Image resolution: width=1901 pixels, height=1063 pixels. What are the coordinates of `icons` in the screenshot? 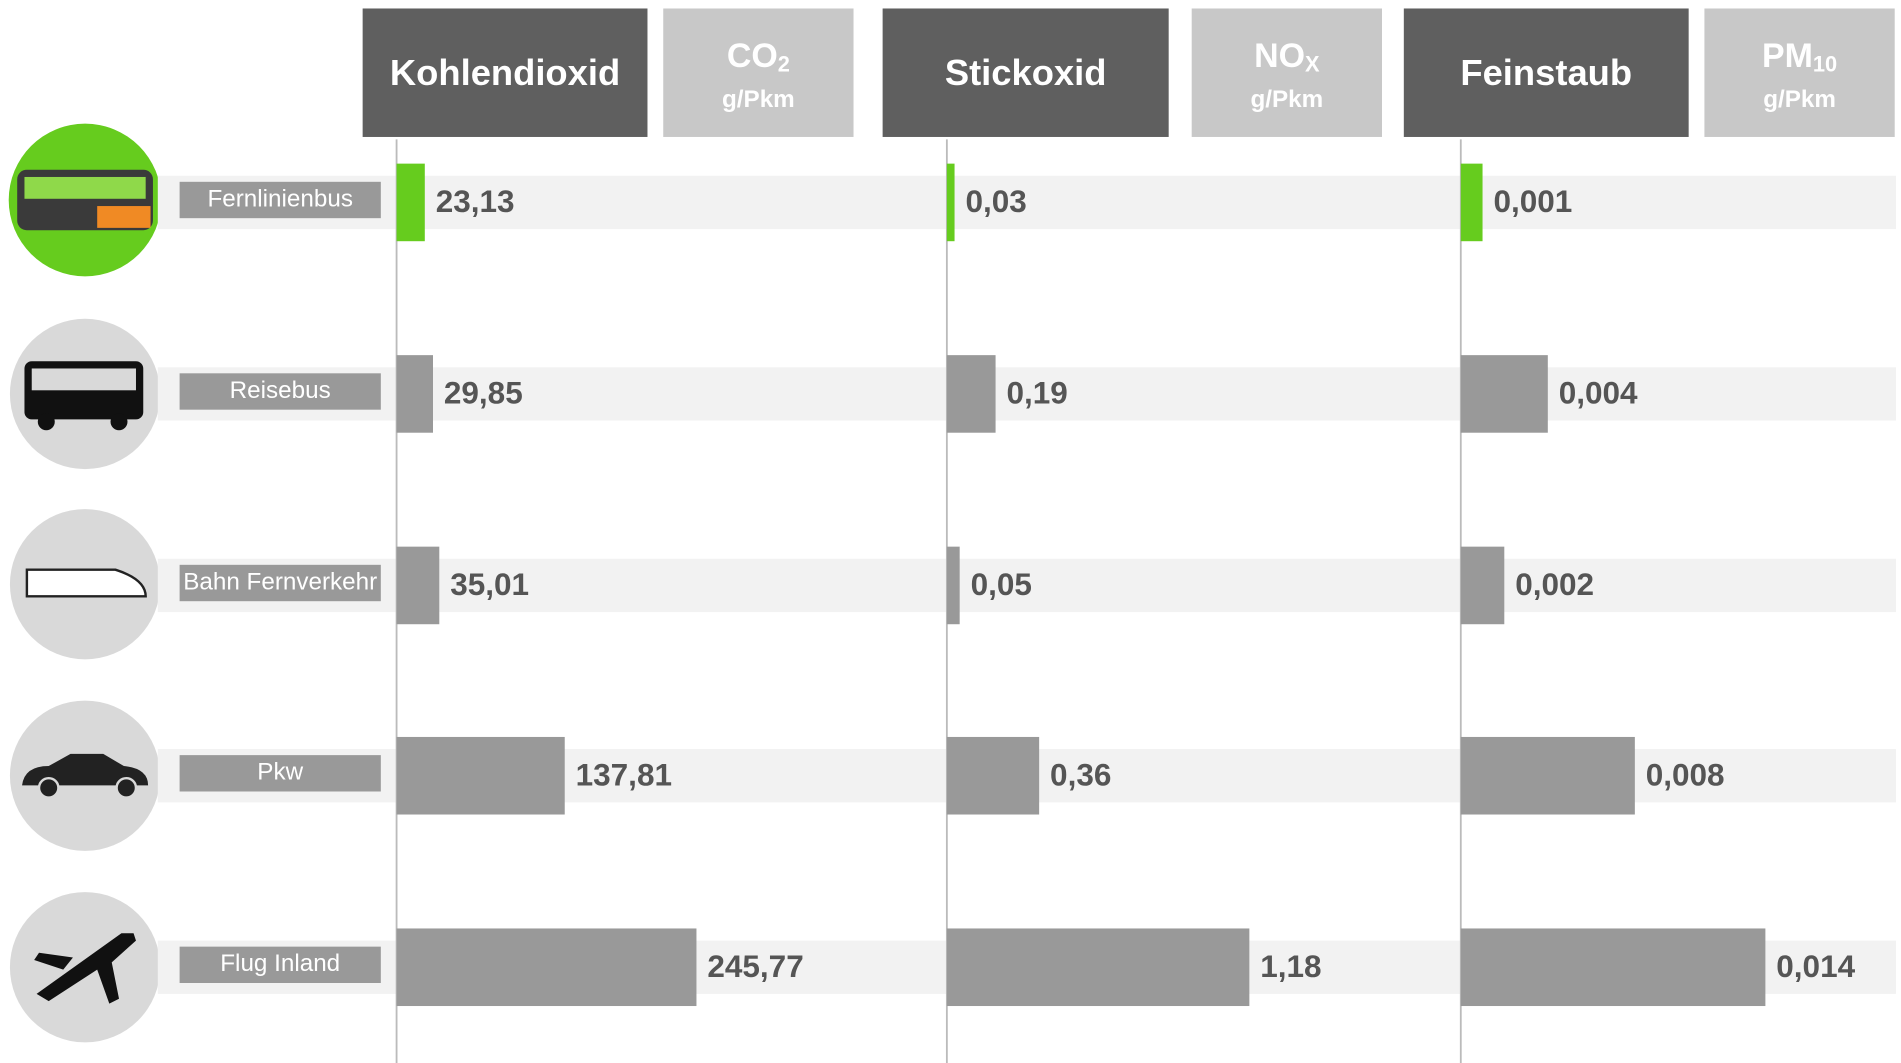 It's located at (85, 583).